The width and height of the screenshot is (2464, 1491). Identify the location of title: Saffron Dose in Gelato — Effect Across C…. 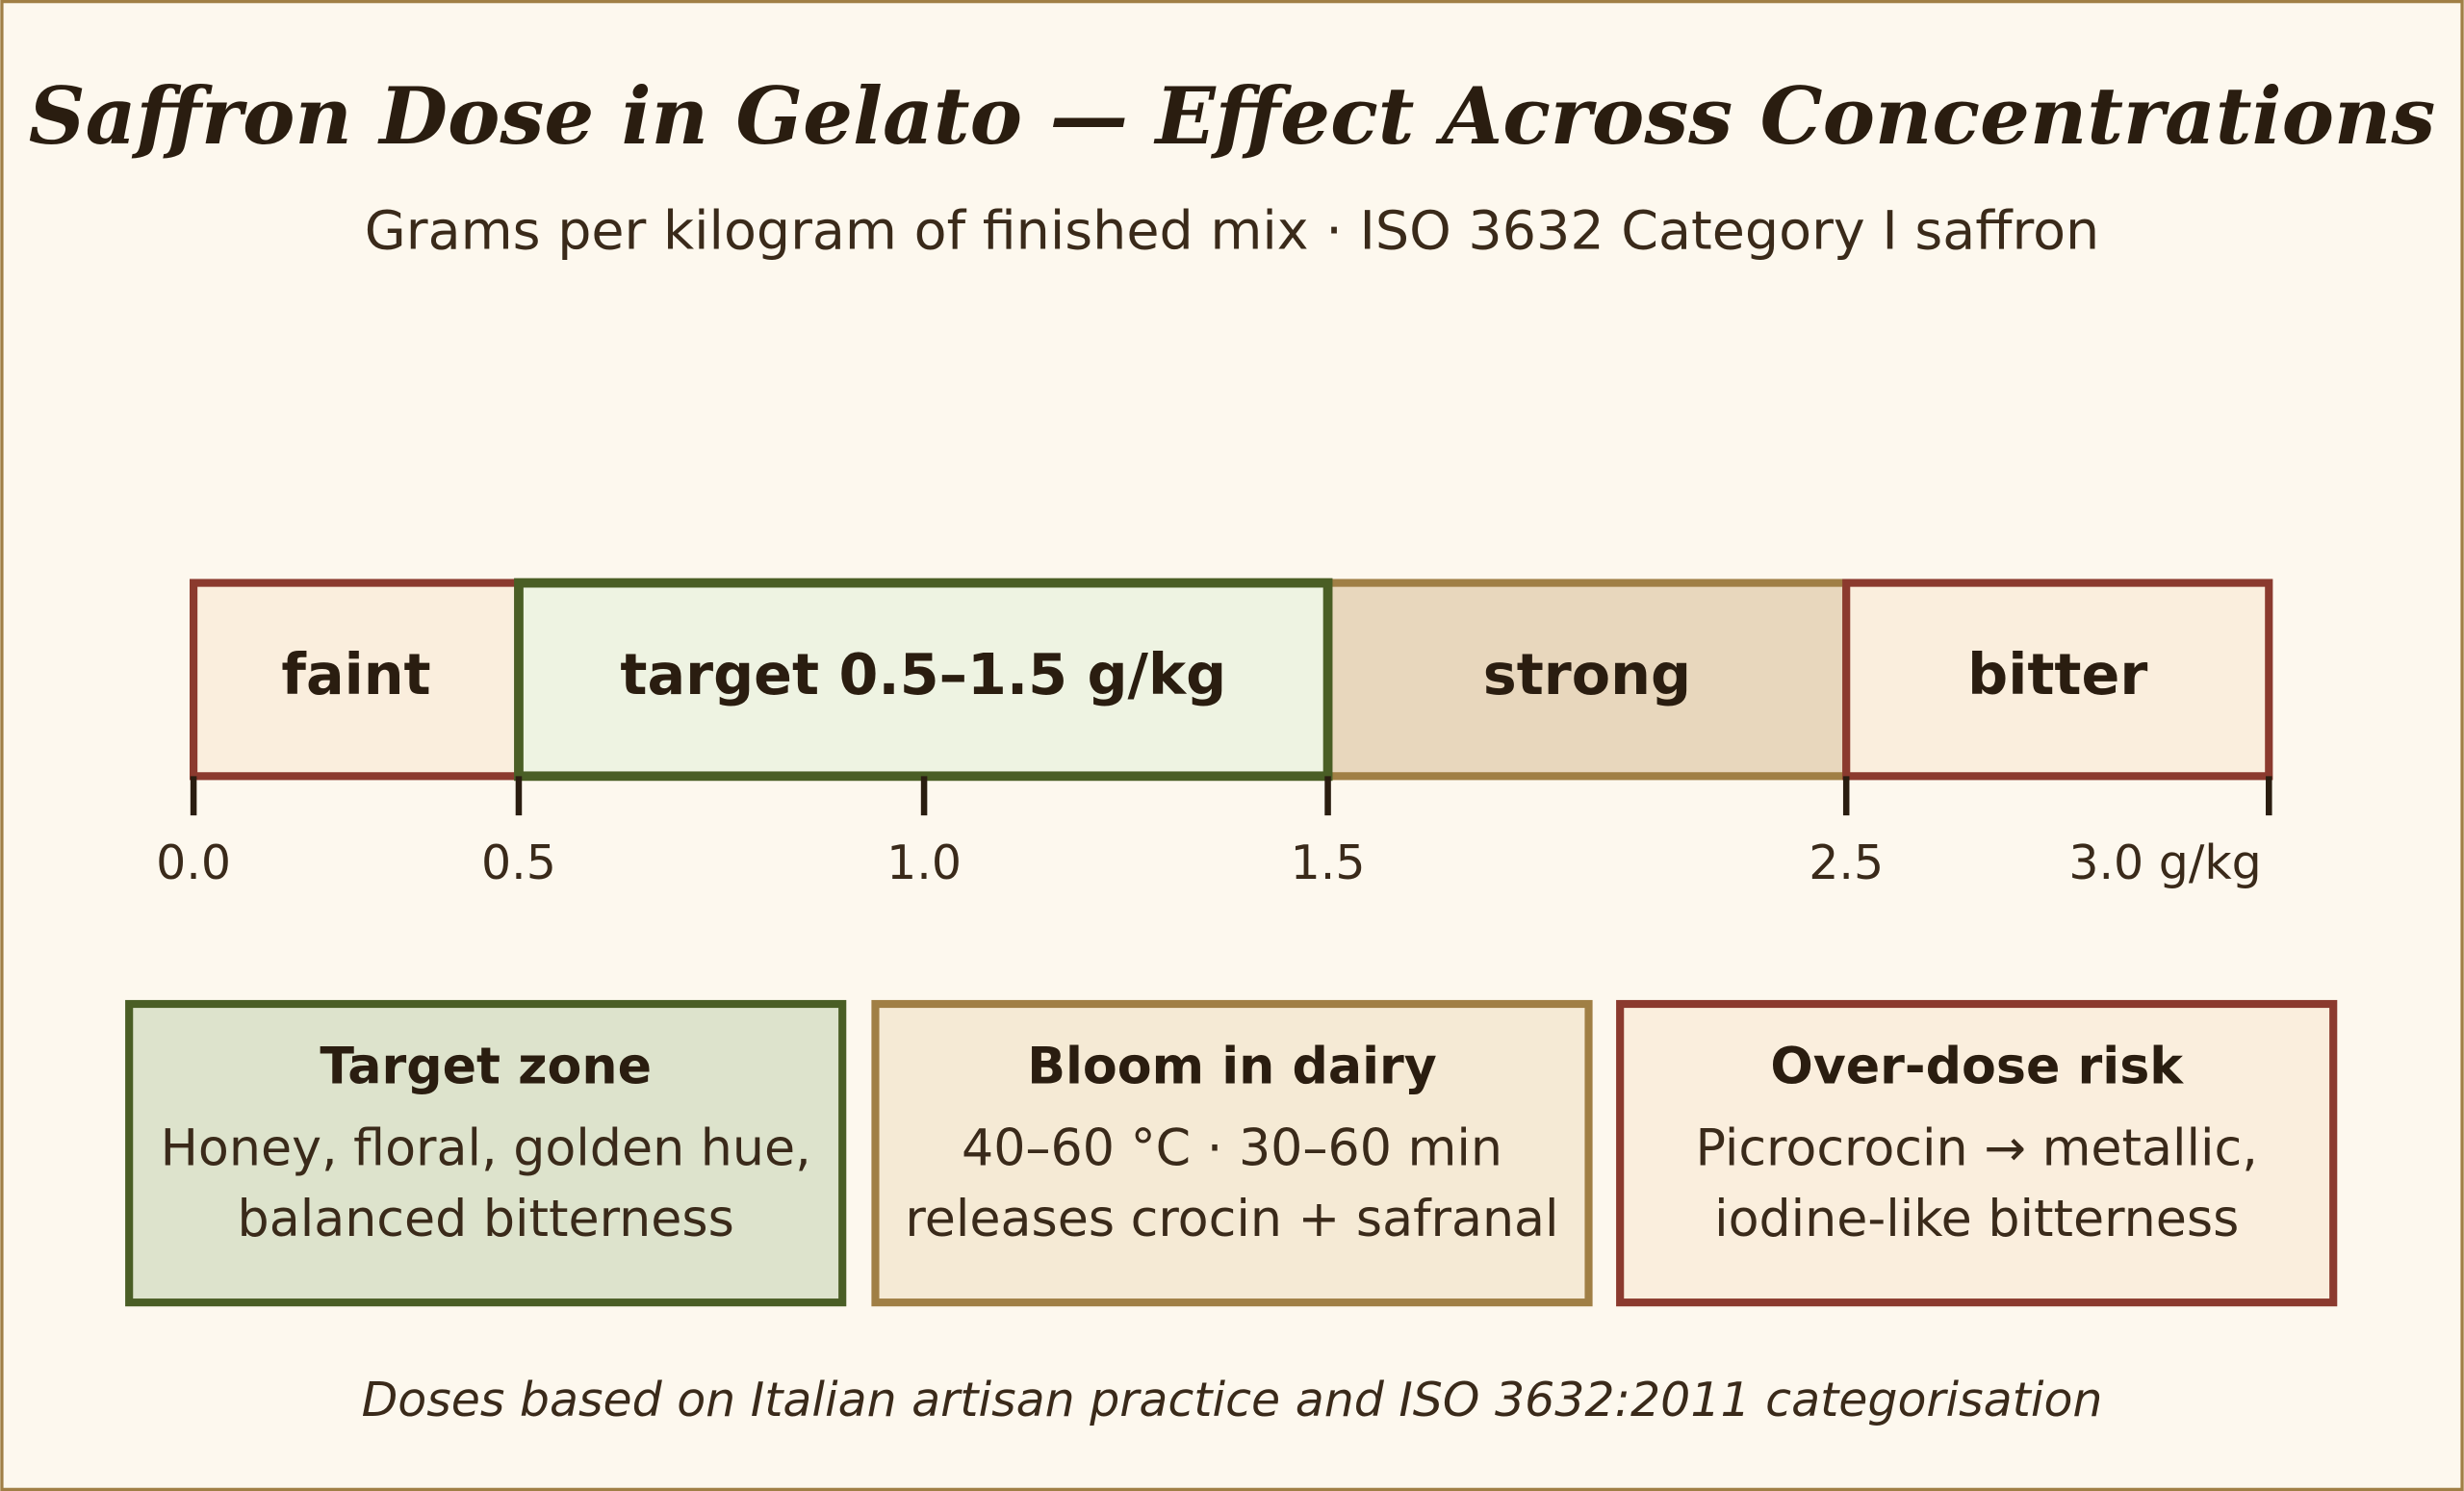
(1232, 116).